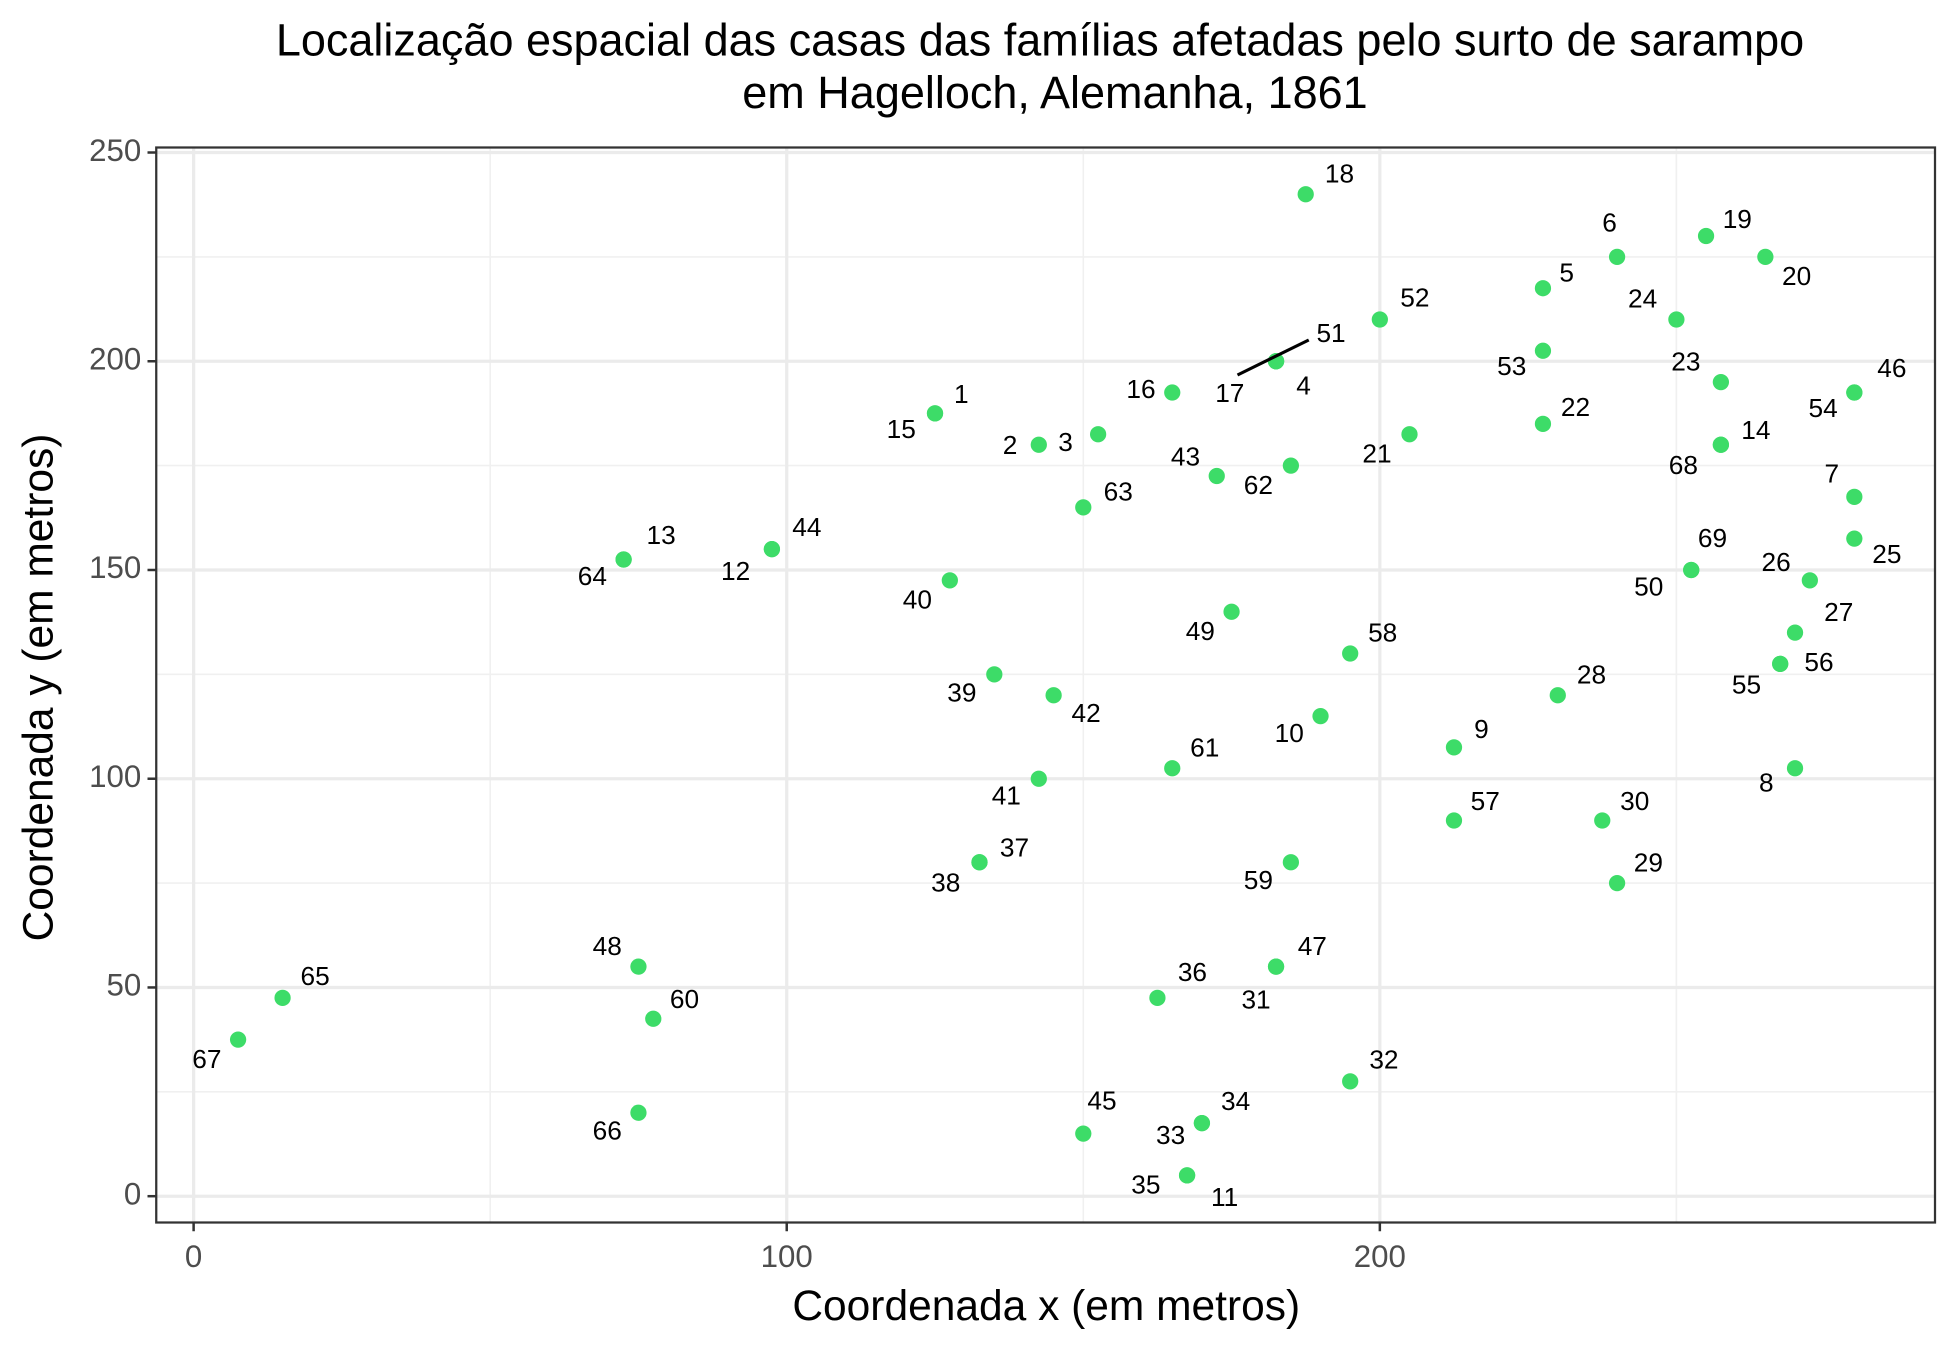 The height and width of the screenshot is (1349, 1950). Describe the element at coordinates (901, 429) in the screenshot. I see `point-label: 15` at that location.